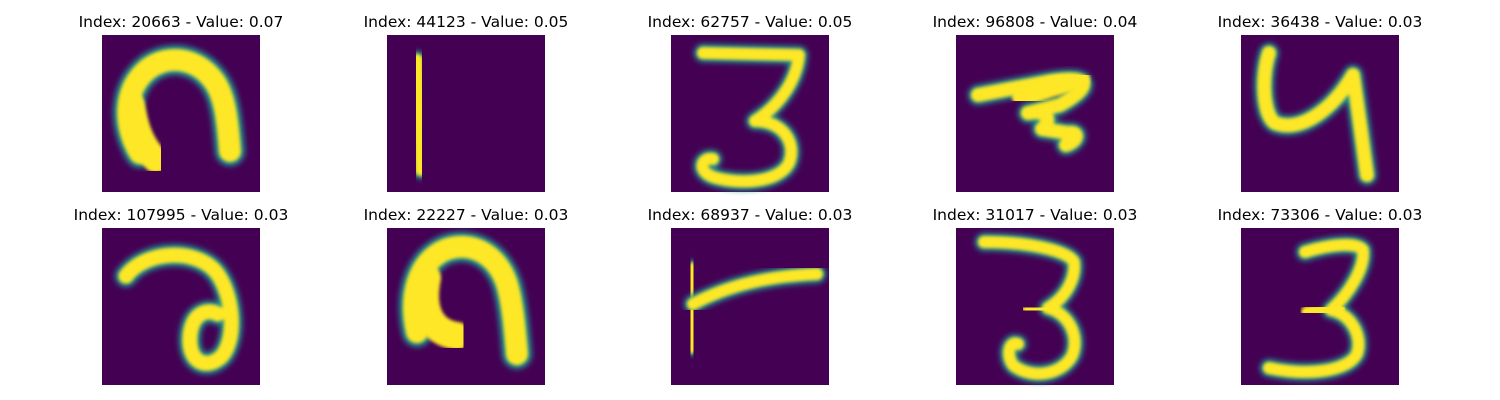 This screenshot has width=1500, height=400. Describe the element at coordinates (1035, 215) in the screenshot. I see `panel-9-title: Index: 31017 - Value: 0.03` at that location.